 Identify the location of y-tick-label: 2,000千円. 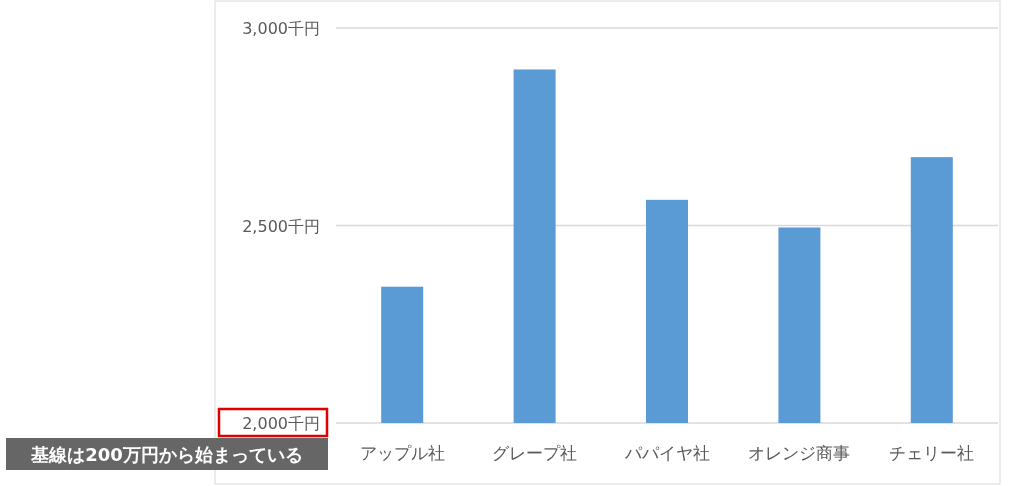
(281, 423).